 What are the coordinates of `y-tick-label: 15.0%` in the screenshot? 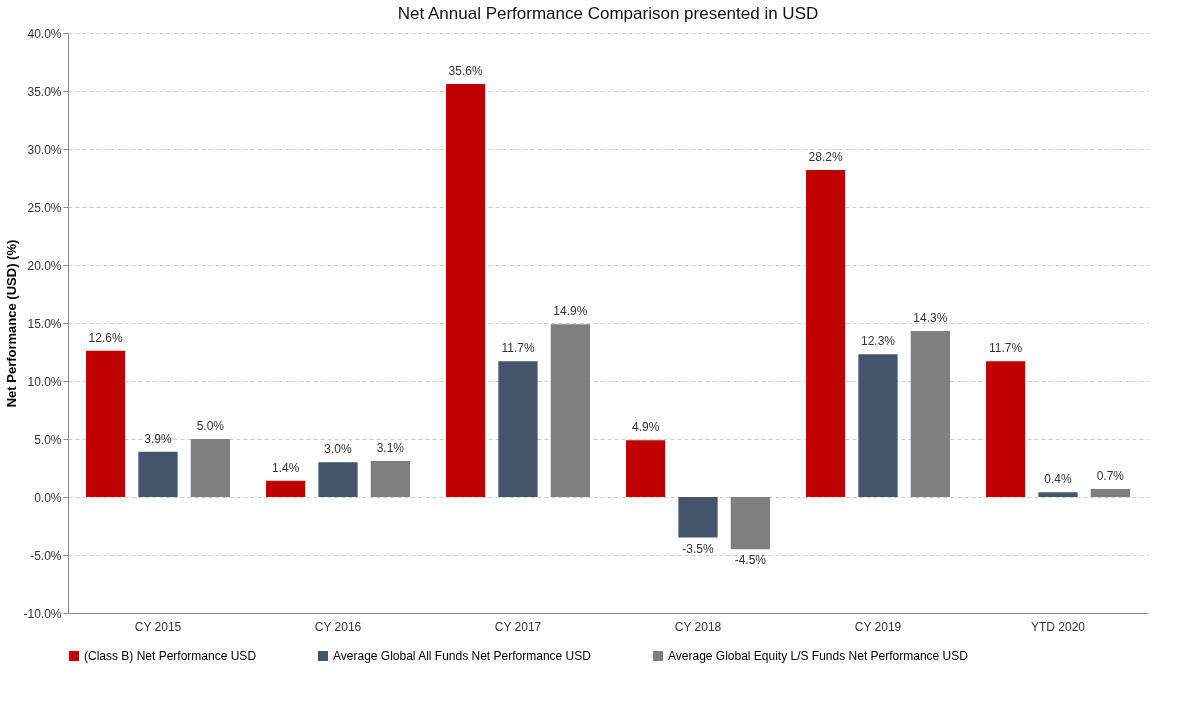 It's located at (44, 323).